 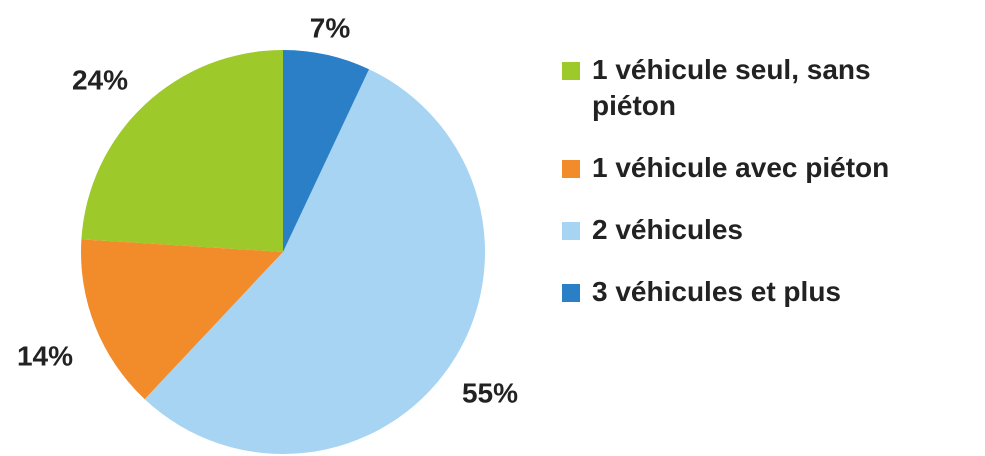 I want to click on legend-label: 1 véhicule seul, sans piéton, so click(x=731, y=87).